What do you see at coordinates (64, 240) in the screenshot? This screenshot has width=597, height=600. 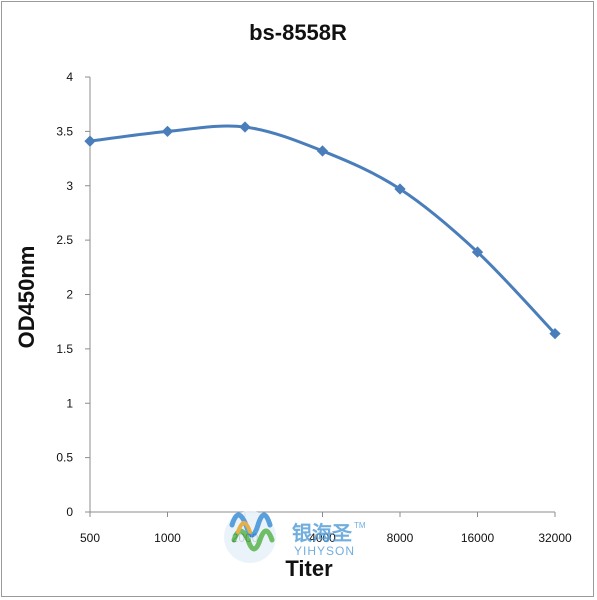 I see `y-tick-label: 2.5` at bounding box center [64, 240].